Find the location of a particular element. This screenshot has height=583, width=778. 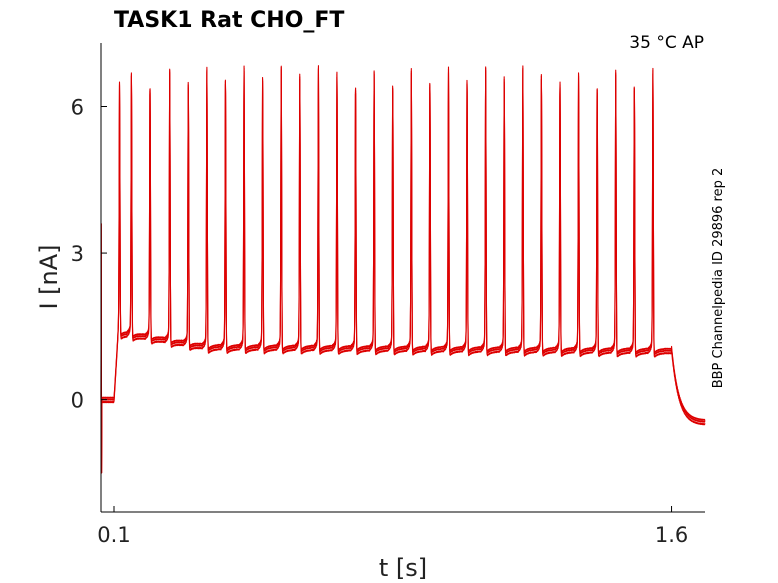

y-tick-label: 3 is located at coordinates (77, 254).